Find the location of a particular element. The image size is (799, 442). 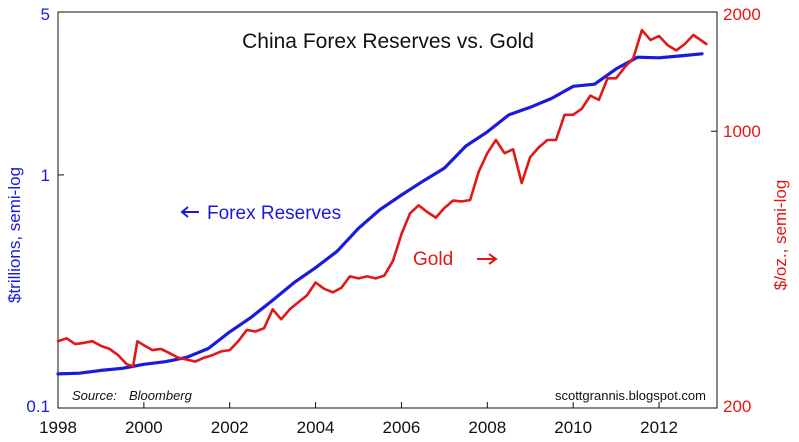

y-left-tick-label: 1 is located at coordinates (45, 175).